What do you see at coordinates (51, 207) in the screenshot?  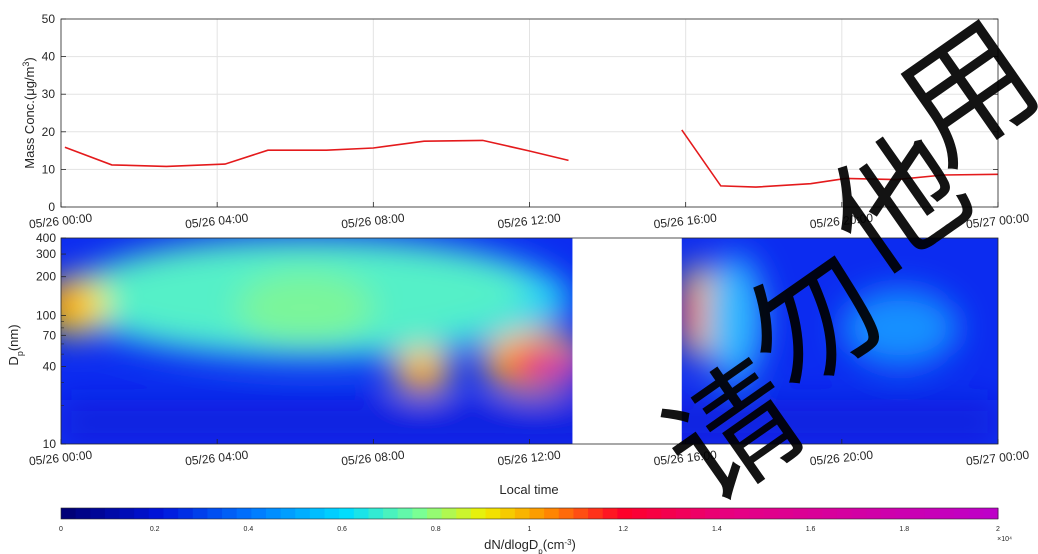 I see `top-y-tick-label: 0` at bounding box center [51, 207].